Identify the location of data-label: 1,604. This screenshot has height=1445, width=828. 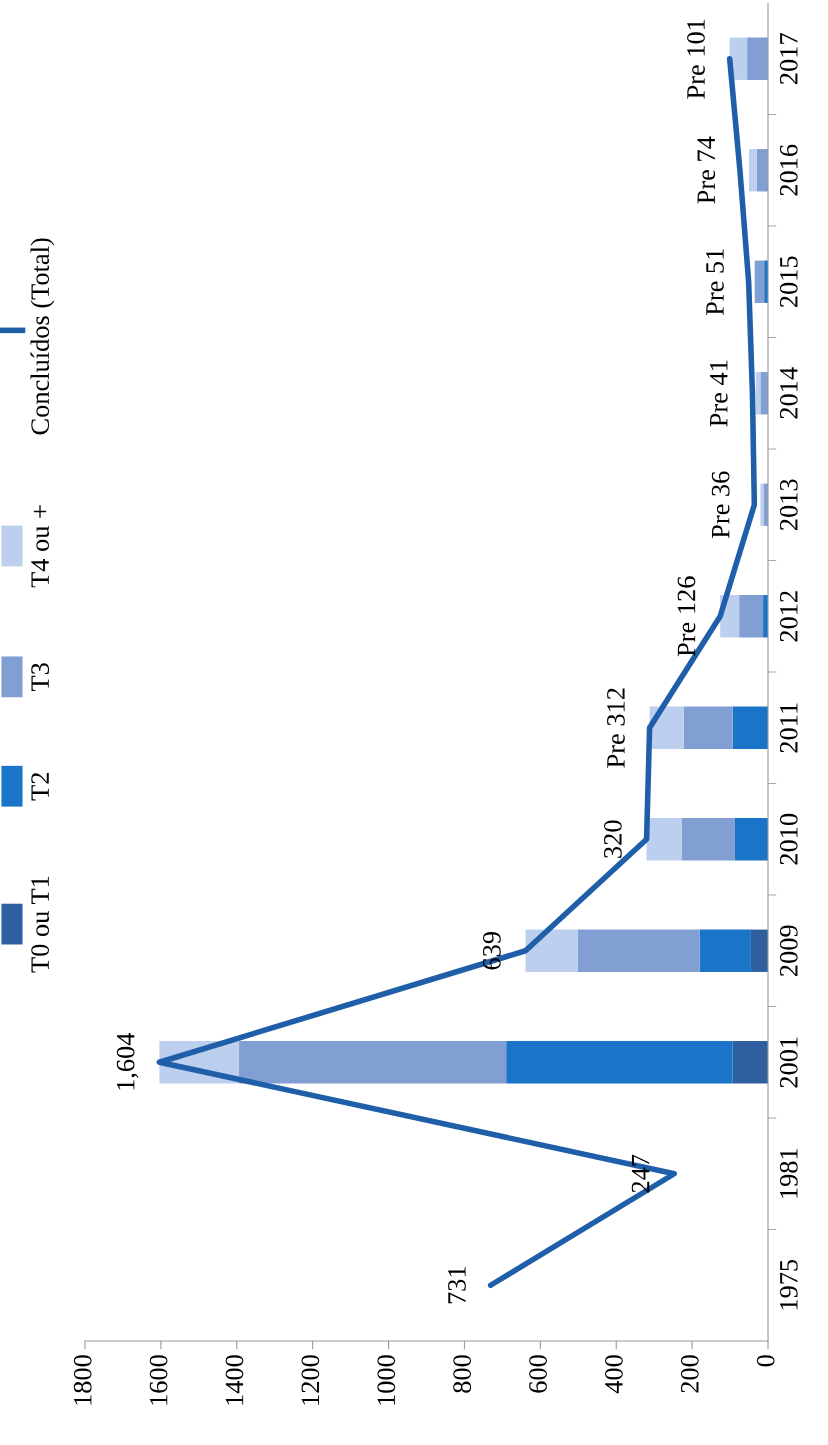
(127, 1061).